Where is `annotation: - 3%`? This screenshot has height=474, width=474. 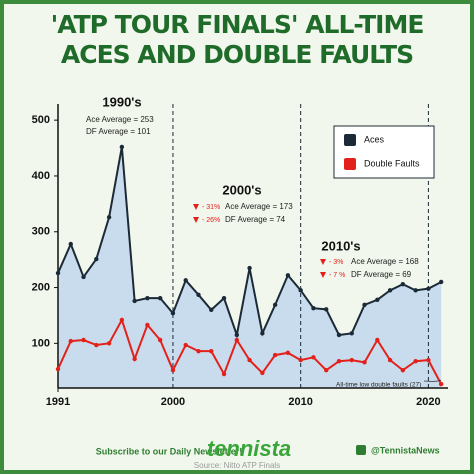 annotation: - 3% is located at coordinates (336, 262).